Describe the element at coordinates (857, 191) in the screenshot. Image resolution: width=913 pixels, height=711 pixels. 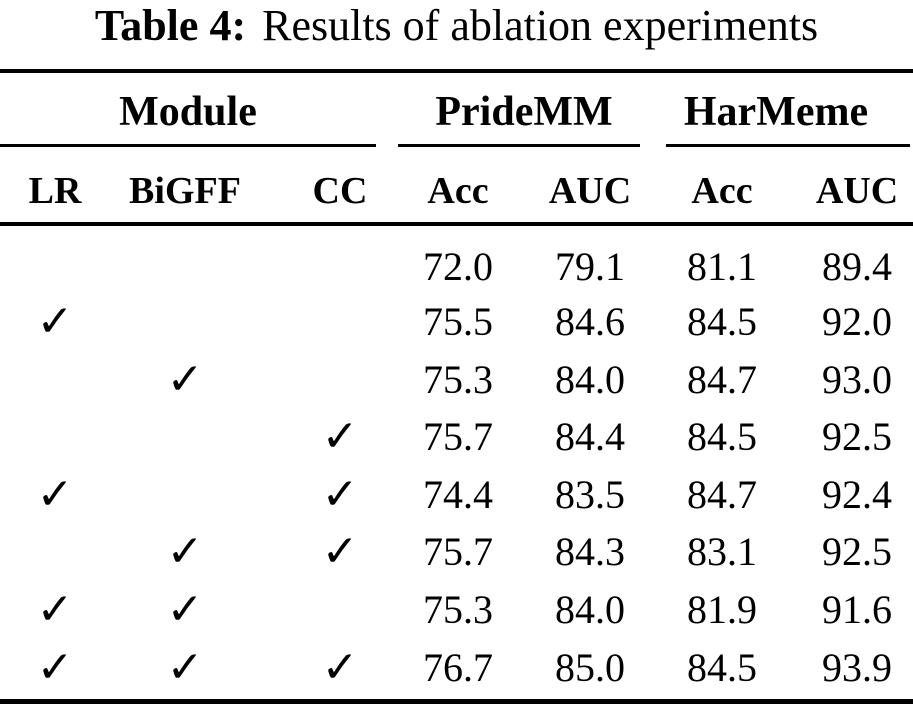
I see `column-header-harmeme-auc: AUC` at that location.